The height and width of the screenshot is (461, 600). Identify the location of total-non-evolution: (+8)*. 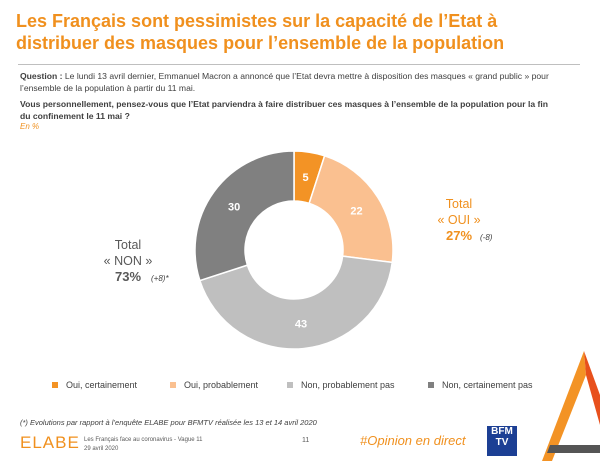
(160, 278).